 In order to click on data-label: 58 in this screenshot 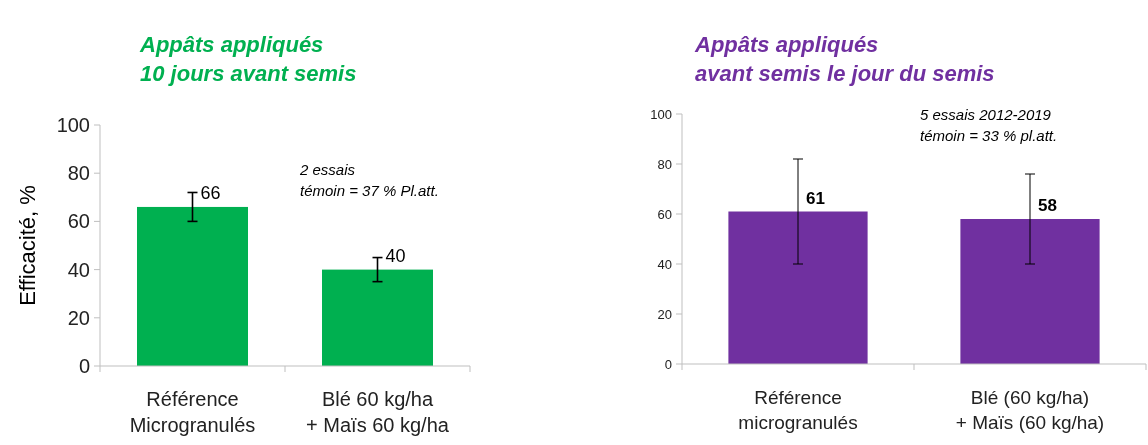, I will do `click(1047, 205)`.